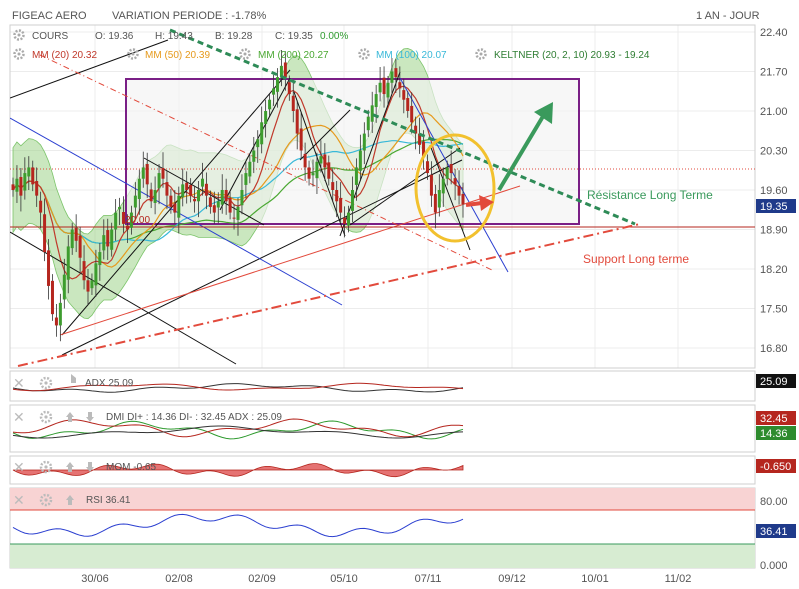  What do you see at coordinates (364, 54) in the screenshot?
I see `mm100-gear-icon` at bounding box center [364, 54].